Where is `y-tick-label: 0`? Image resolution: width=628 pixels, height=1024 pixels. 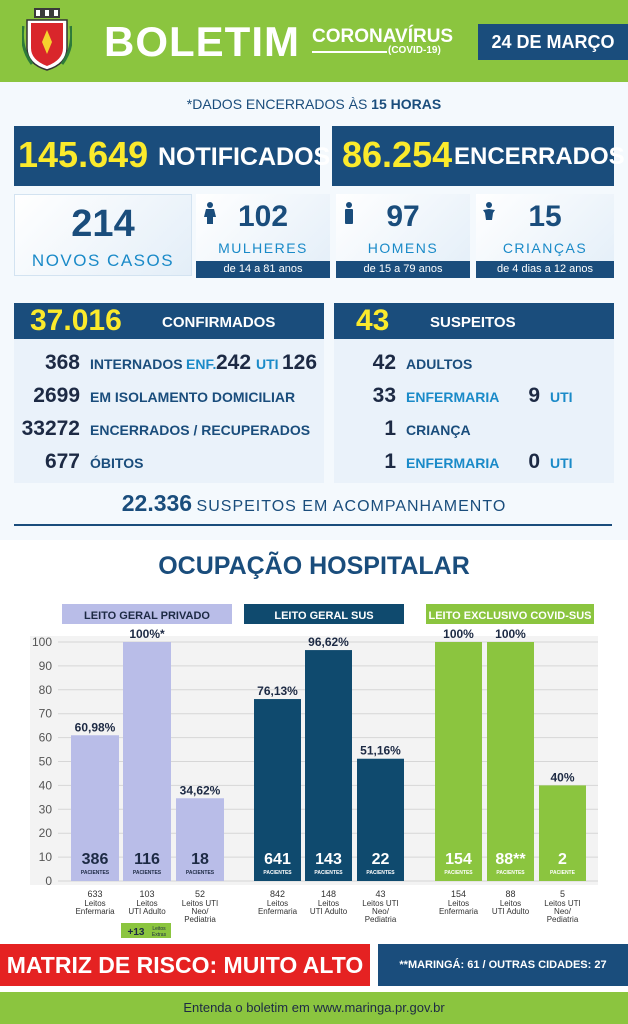 y-tick-label: 0 is located at coordinates (48, 881).